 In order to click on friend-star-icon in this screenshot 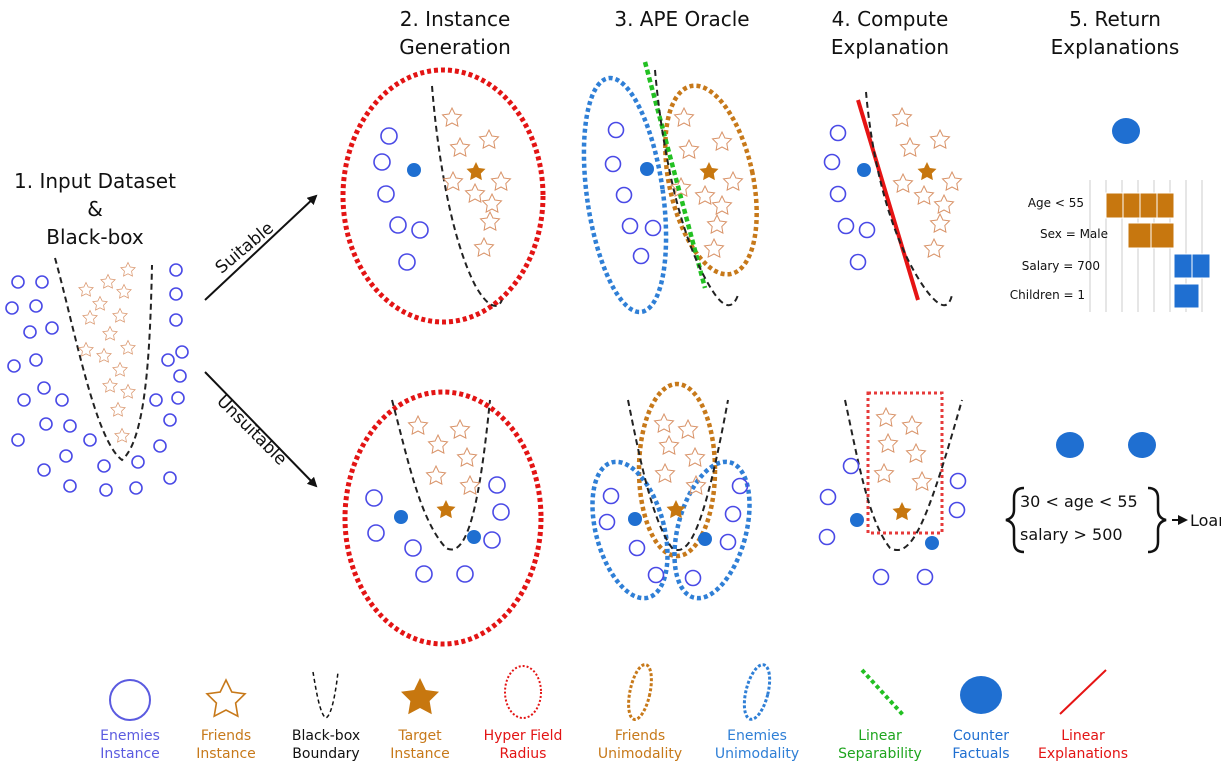, I will do `click(226, 698)`.